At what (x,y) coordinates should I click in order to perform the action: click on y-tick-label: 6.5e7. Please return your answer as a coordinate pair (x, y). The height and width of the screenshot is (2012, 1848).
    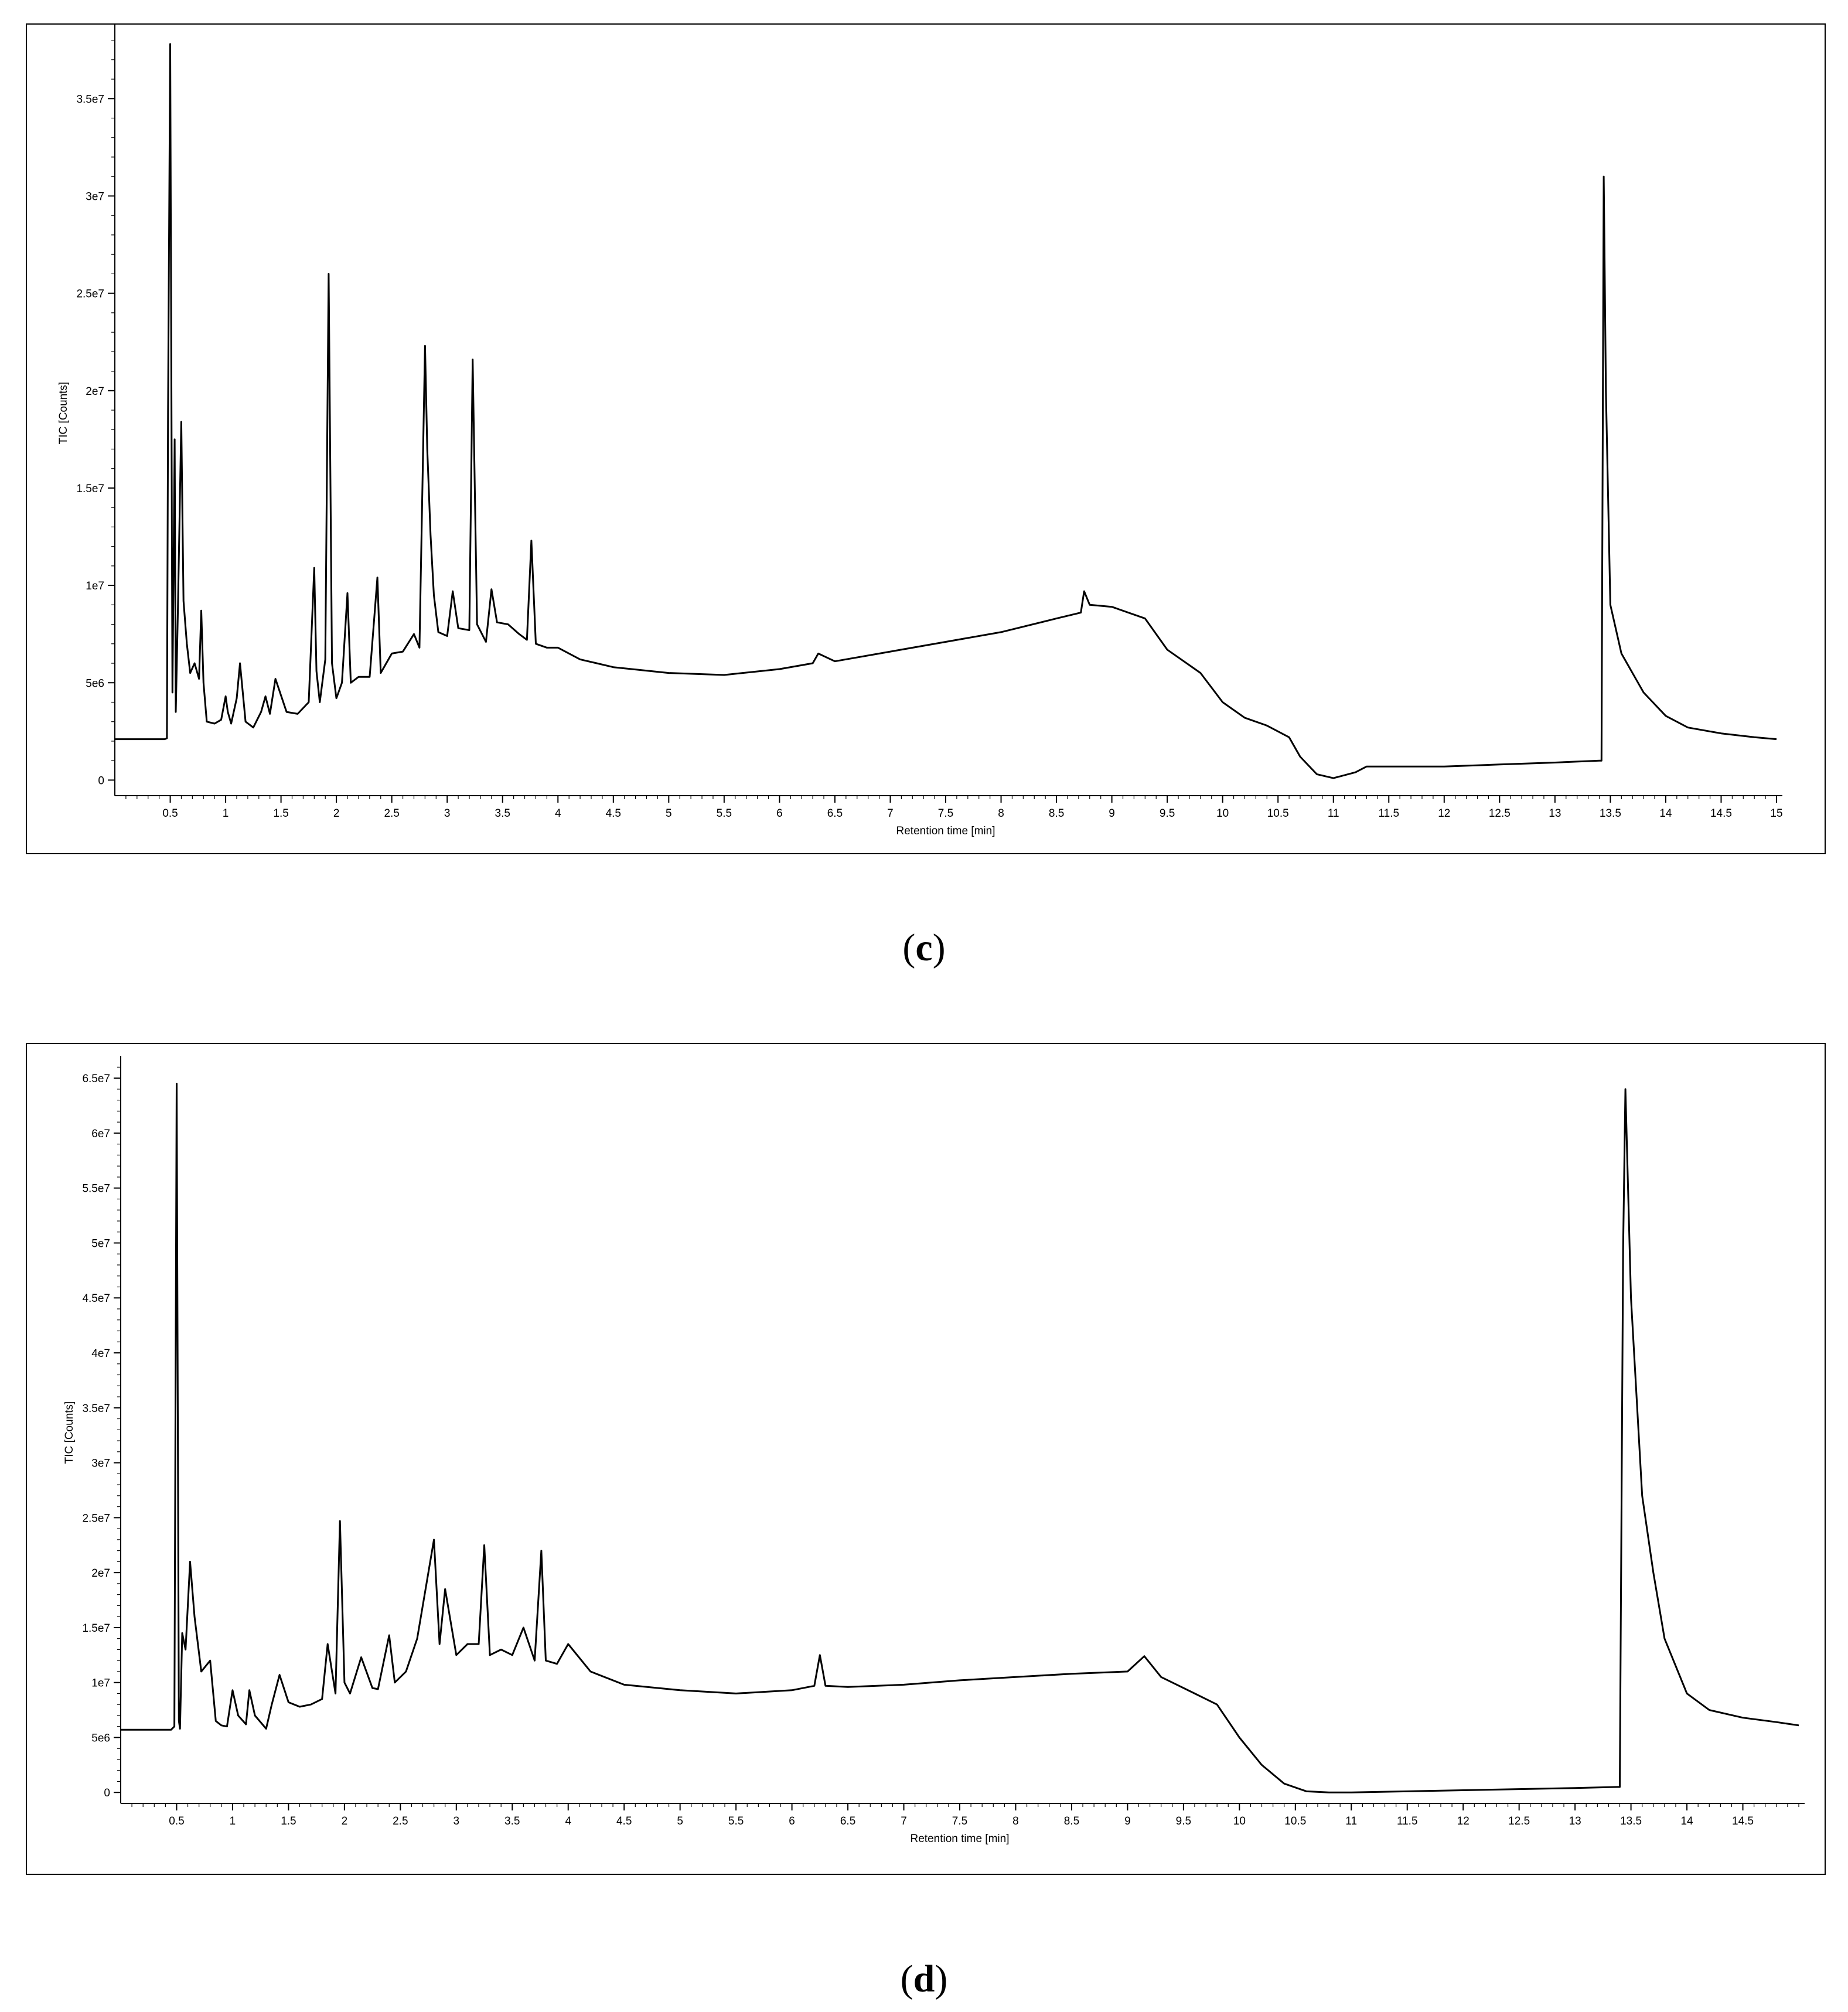
    Looking at the image, I should click on (96, 1079).